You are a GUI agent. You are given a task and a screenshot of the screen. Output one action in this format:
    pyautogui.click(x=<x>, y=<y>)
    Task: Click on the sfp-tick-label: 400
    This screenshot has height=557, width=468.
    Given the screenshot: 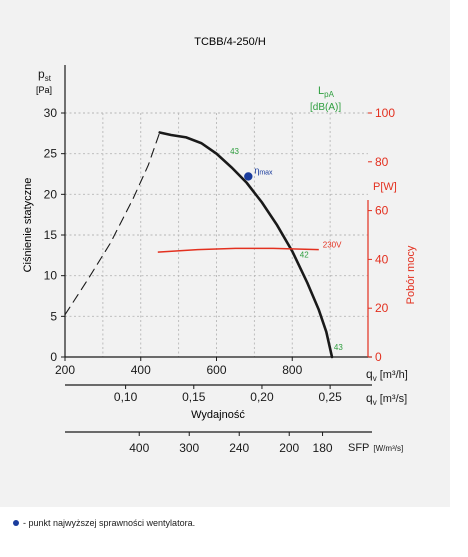 What is the action you would take?
    pyautogui.click(x=139, y=448)
    